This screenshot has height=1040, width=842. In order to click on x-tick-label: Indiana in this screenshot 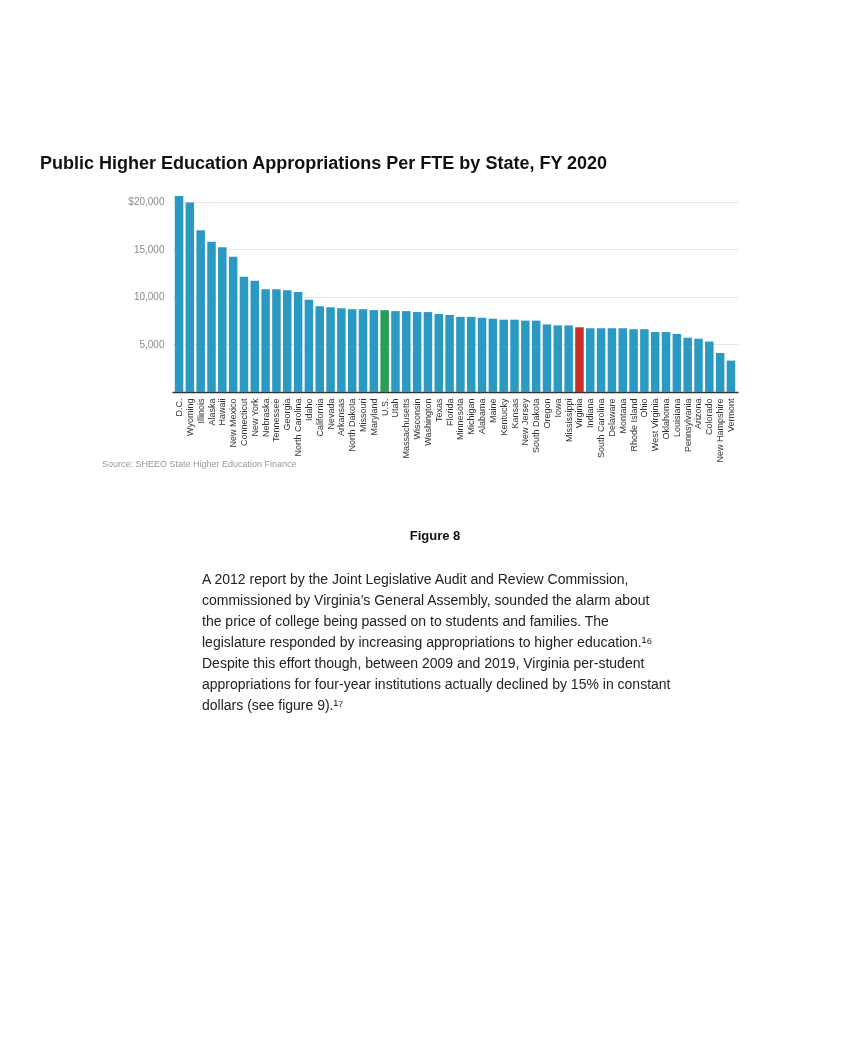, I will do `click(590, 413)`.